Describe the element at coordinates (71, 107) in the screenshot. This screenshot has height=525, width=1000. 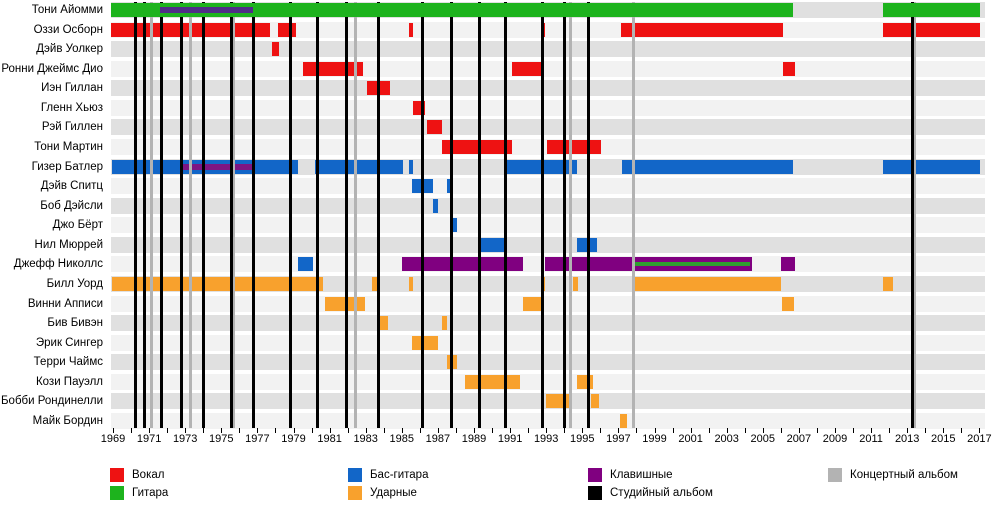
I see `row-label: Гленн Хьюз` at that location.